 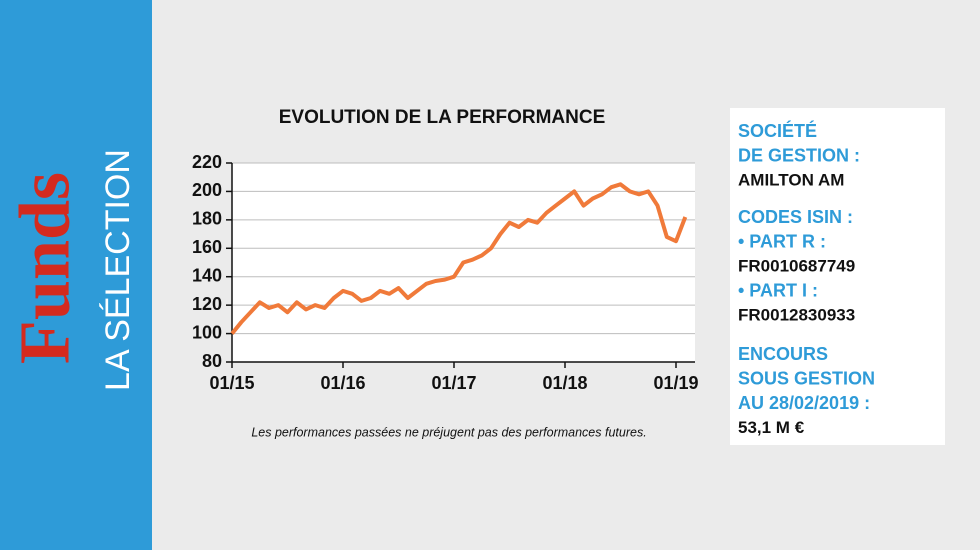 What do you see at coordinates (782, 241) in the screenshot?
I see `info-label: • PART R :` at bounding box center [782, 241].